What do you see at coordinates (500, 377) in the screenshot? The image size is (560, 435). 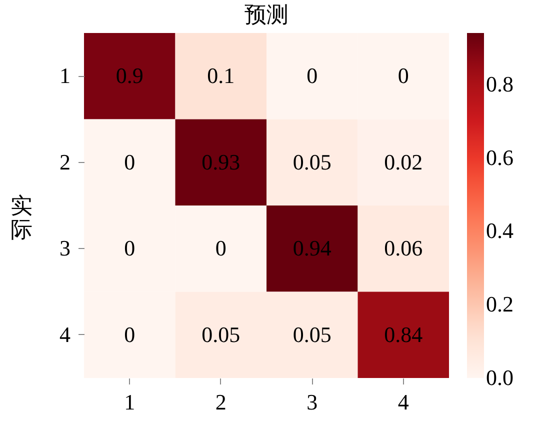 I see `color-bar-label: 0.0` at bounding box center [500, 377].